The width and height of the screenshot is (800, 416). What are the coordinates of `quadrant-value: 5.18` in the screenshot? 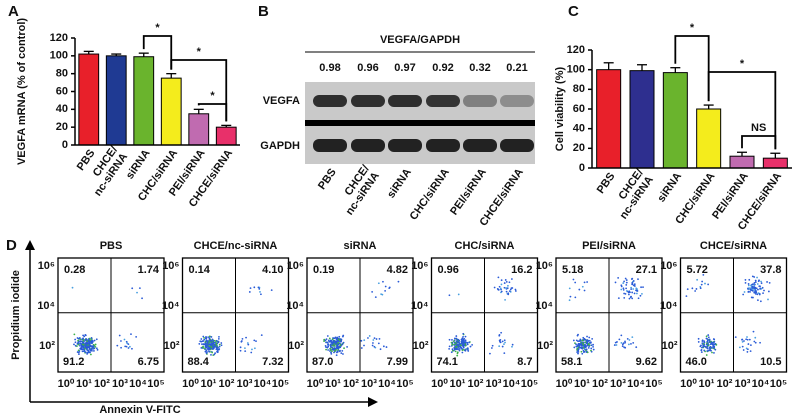 It's located at (572, 270).